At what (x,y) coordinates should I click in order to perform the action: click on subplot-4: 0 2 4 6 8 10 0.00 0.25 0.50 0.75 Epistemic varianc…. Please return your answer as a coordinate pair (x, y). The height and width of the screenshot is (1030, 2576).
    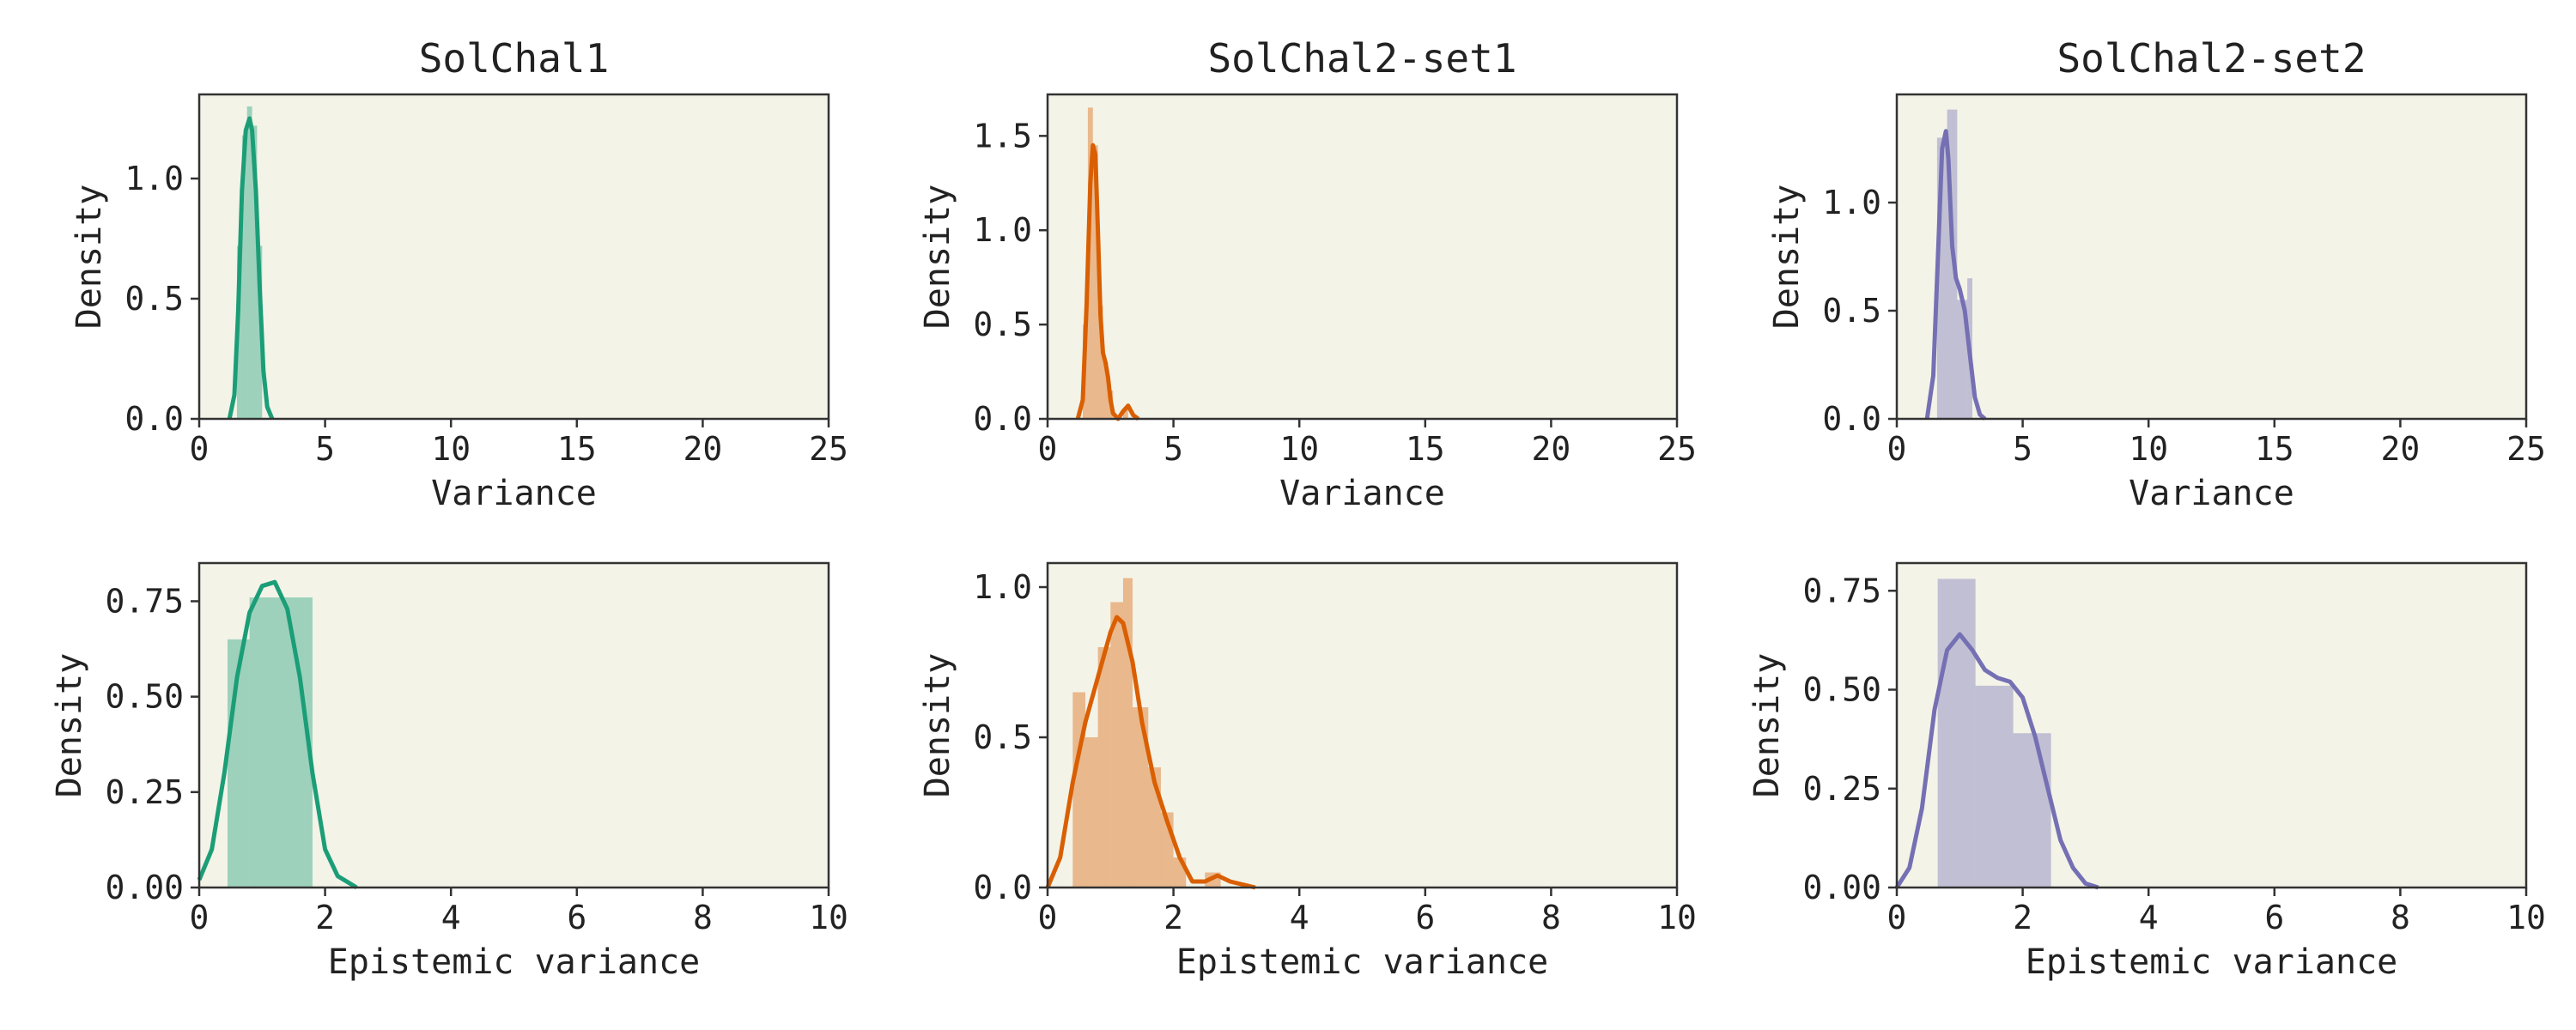
    Looking at the image, I should click on (449, 771).